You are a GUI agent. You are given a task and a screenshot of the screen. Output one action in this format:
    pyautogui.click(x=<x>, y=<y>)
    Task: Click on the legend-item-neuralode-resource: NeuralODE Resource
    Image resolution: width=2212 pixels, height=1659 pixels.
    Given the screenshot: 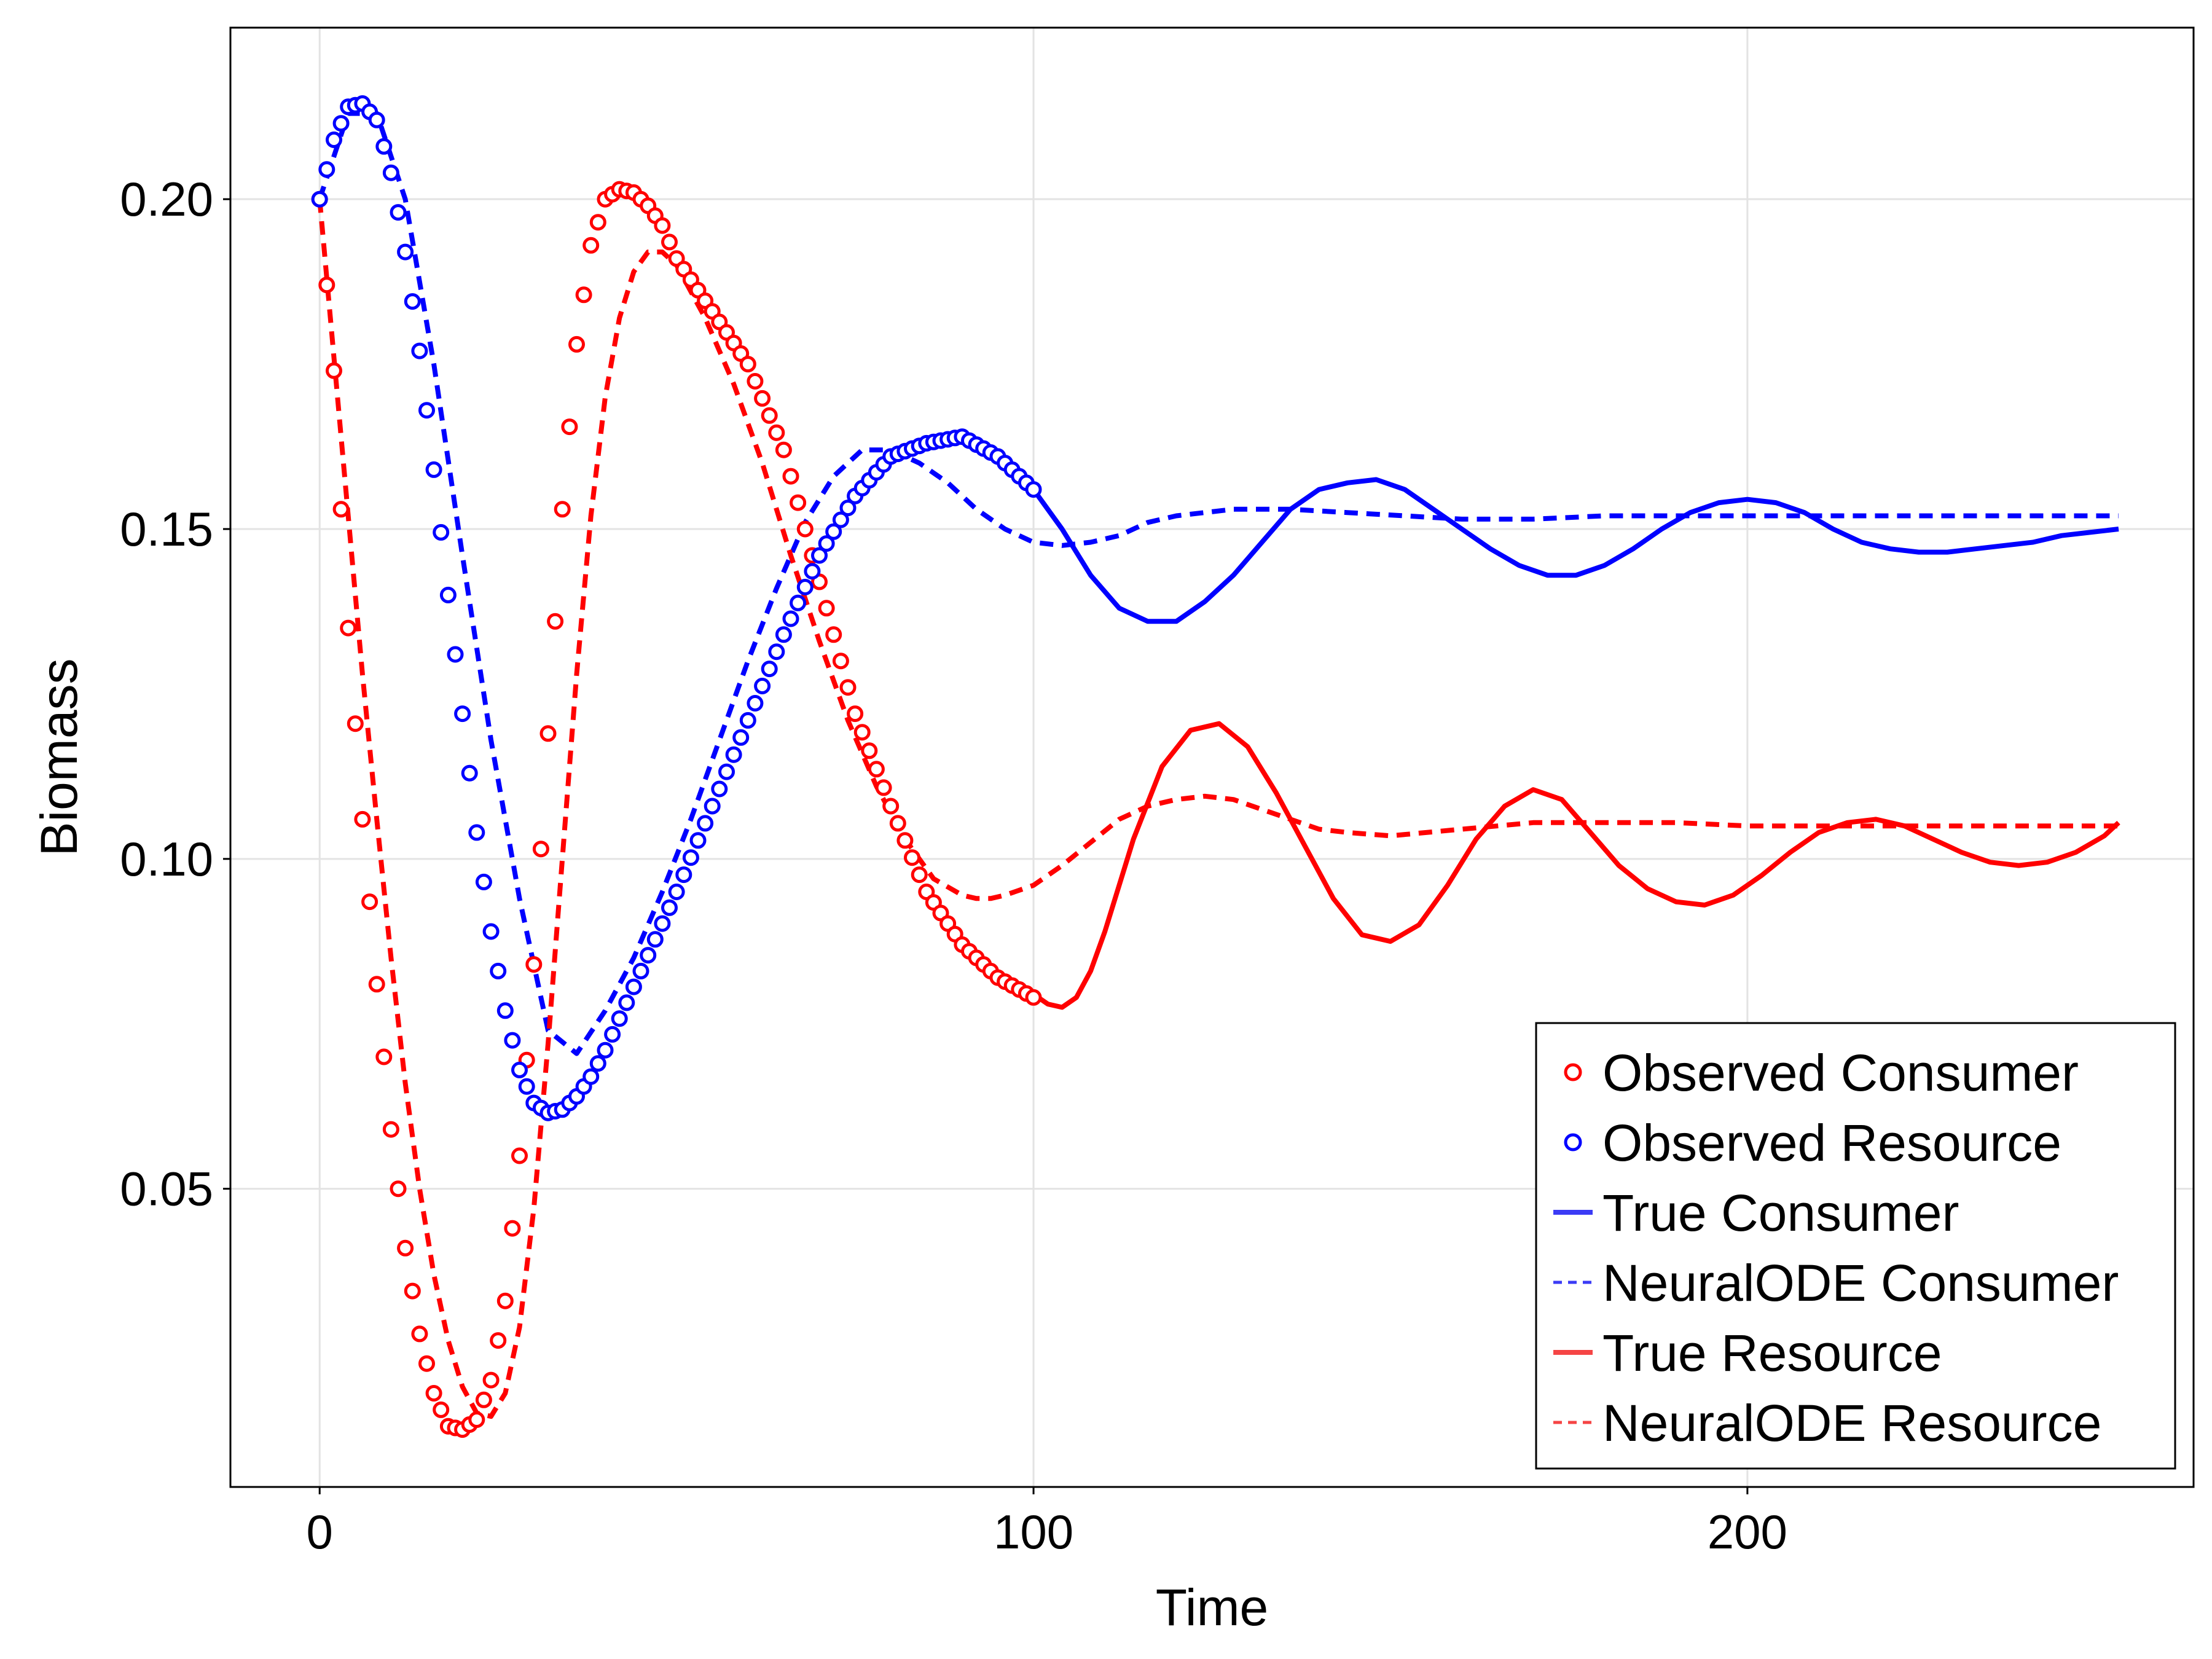 What is the action you would take?
    pyautogui.click(x=1827, y=1423)
    